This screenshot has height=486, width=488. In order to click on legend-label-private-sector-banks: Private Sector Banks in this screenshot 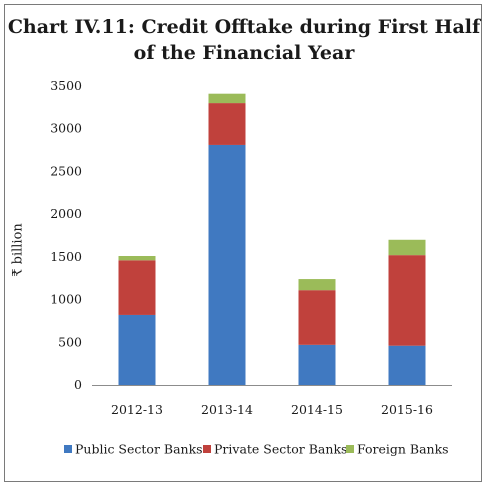, I will do `click(280, 449)`.